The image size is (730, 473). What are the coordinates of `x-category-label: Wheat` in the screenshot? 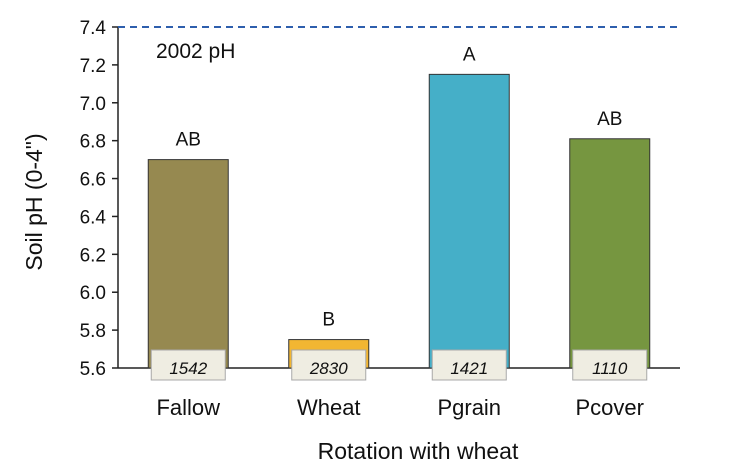 It's located at (329, 407).